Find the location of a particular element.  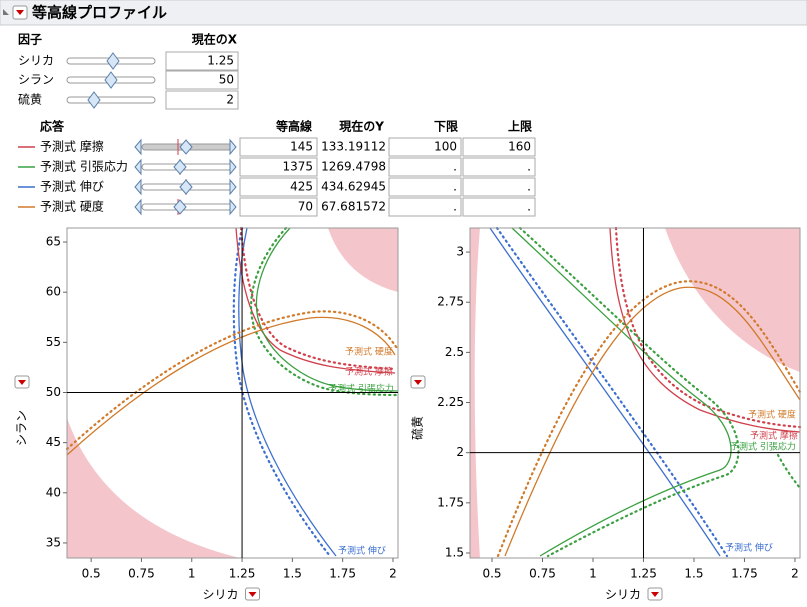

y-tick-label: 2 is located at coordinates (460, 452).